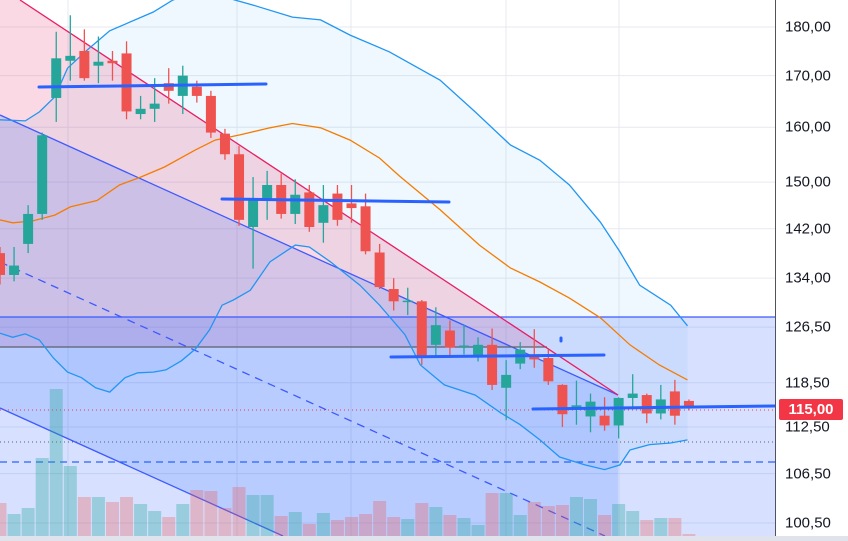 The image size is (848, 541). What do you see at coordinates (808, 127) in the screenshot?
I see `price-tick-label: 160,00` at bounding box center [808, 127].